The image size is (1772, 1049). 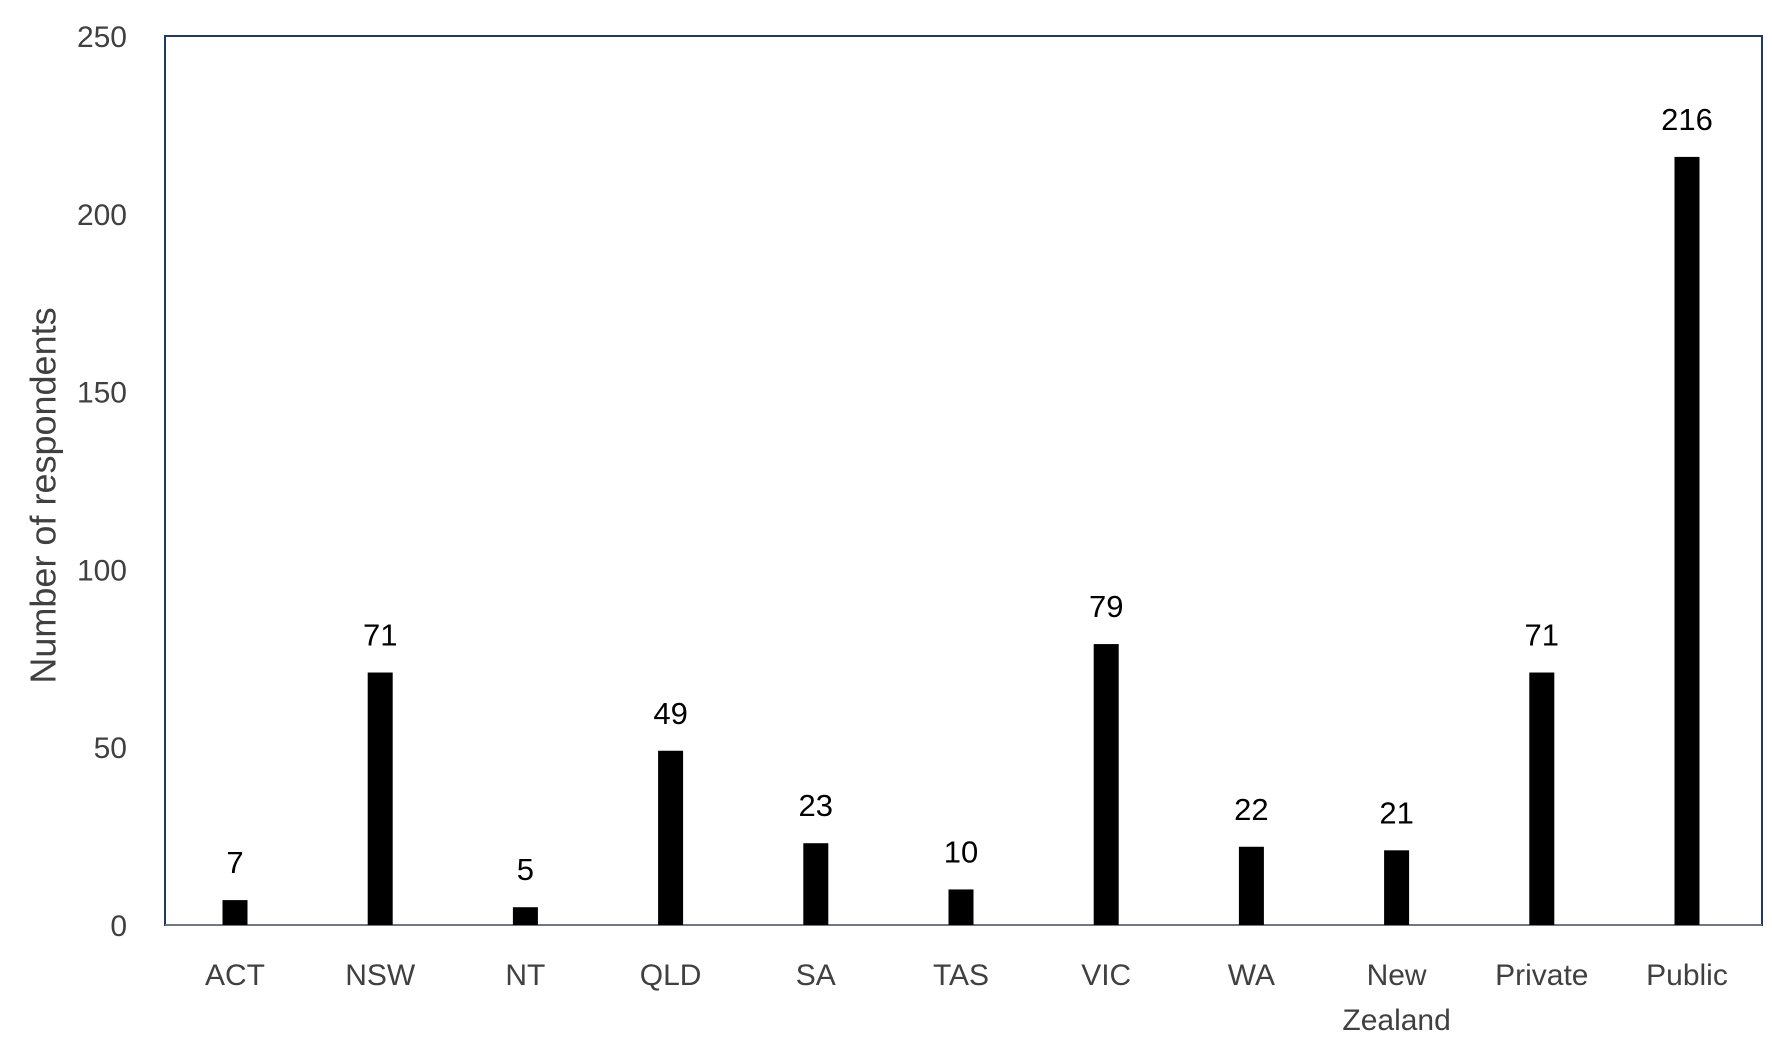 What do you see at coordinates (961, 851) in the screenshot?
I see `data-label: 10` at bounding box center [961, 851].